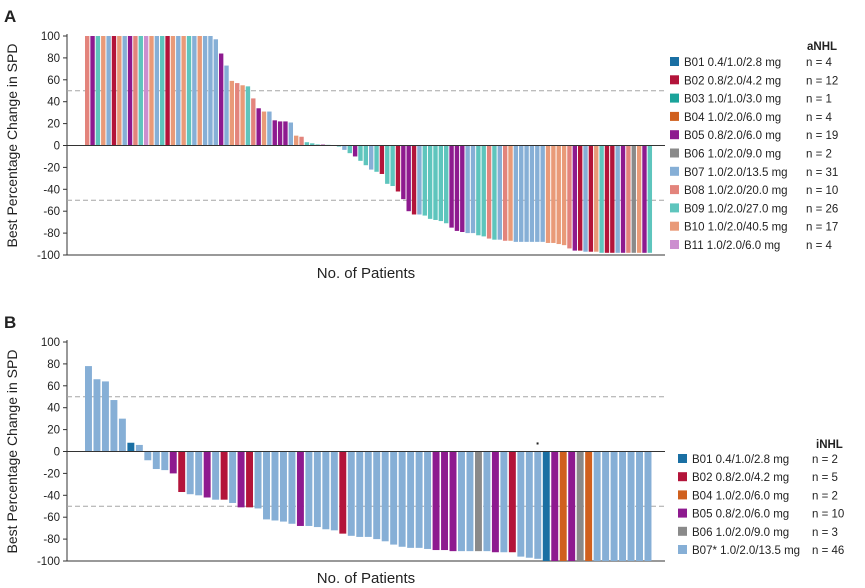 The image size is (865, 588). I want to click on legend-count: n = 17, so click(822, 228).